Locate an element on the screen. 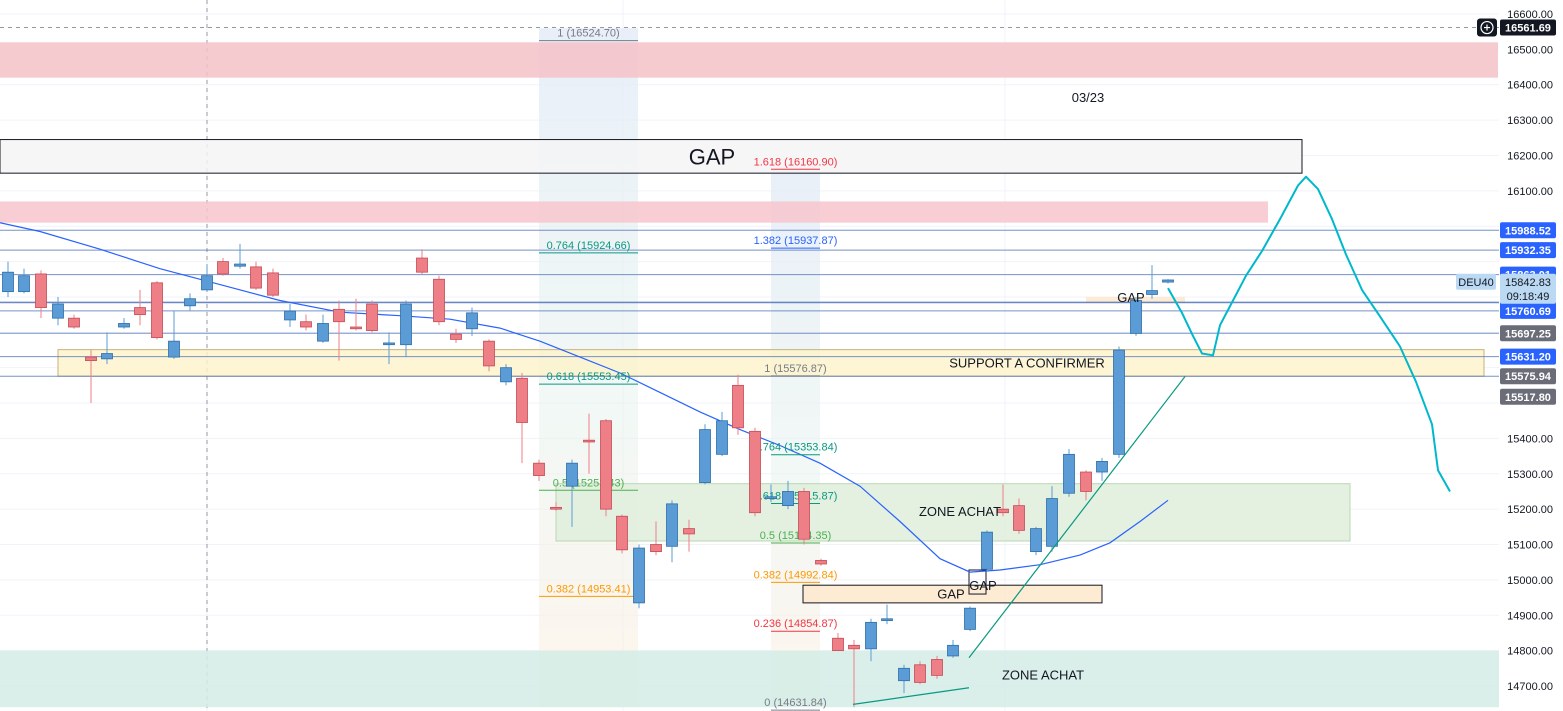 The height and width of the screenshot is (711, 1563). last-price-value: 15842.83 is located at coordinates (1528, 283).